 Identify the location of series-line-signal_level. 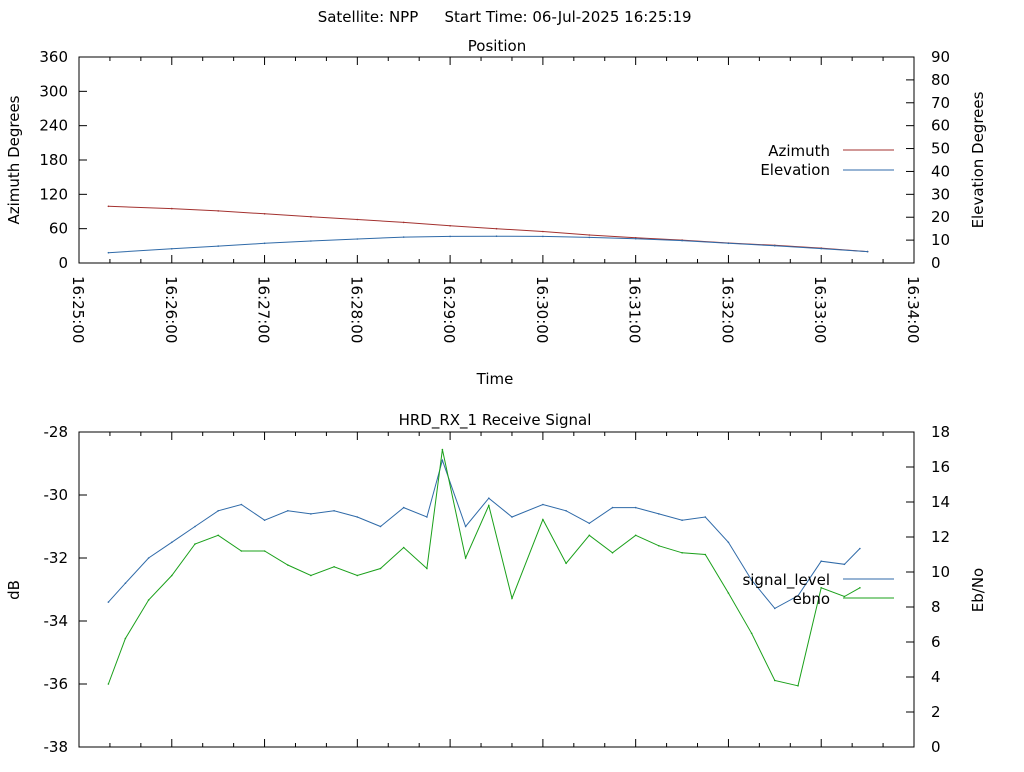
(484, 534).